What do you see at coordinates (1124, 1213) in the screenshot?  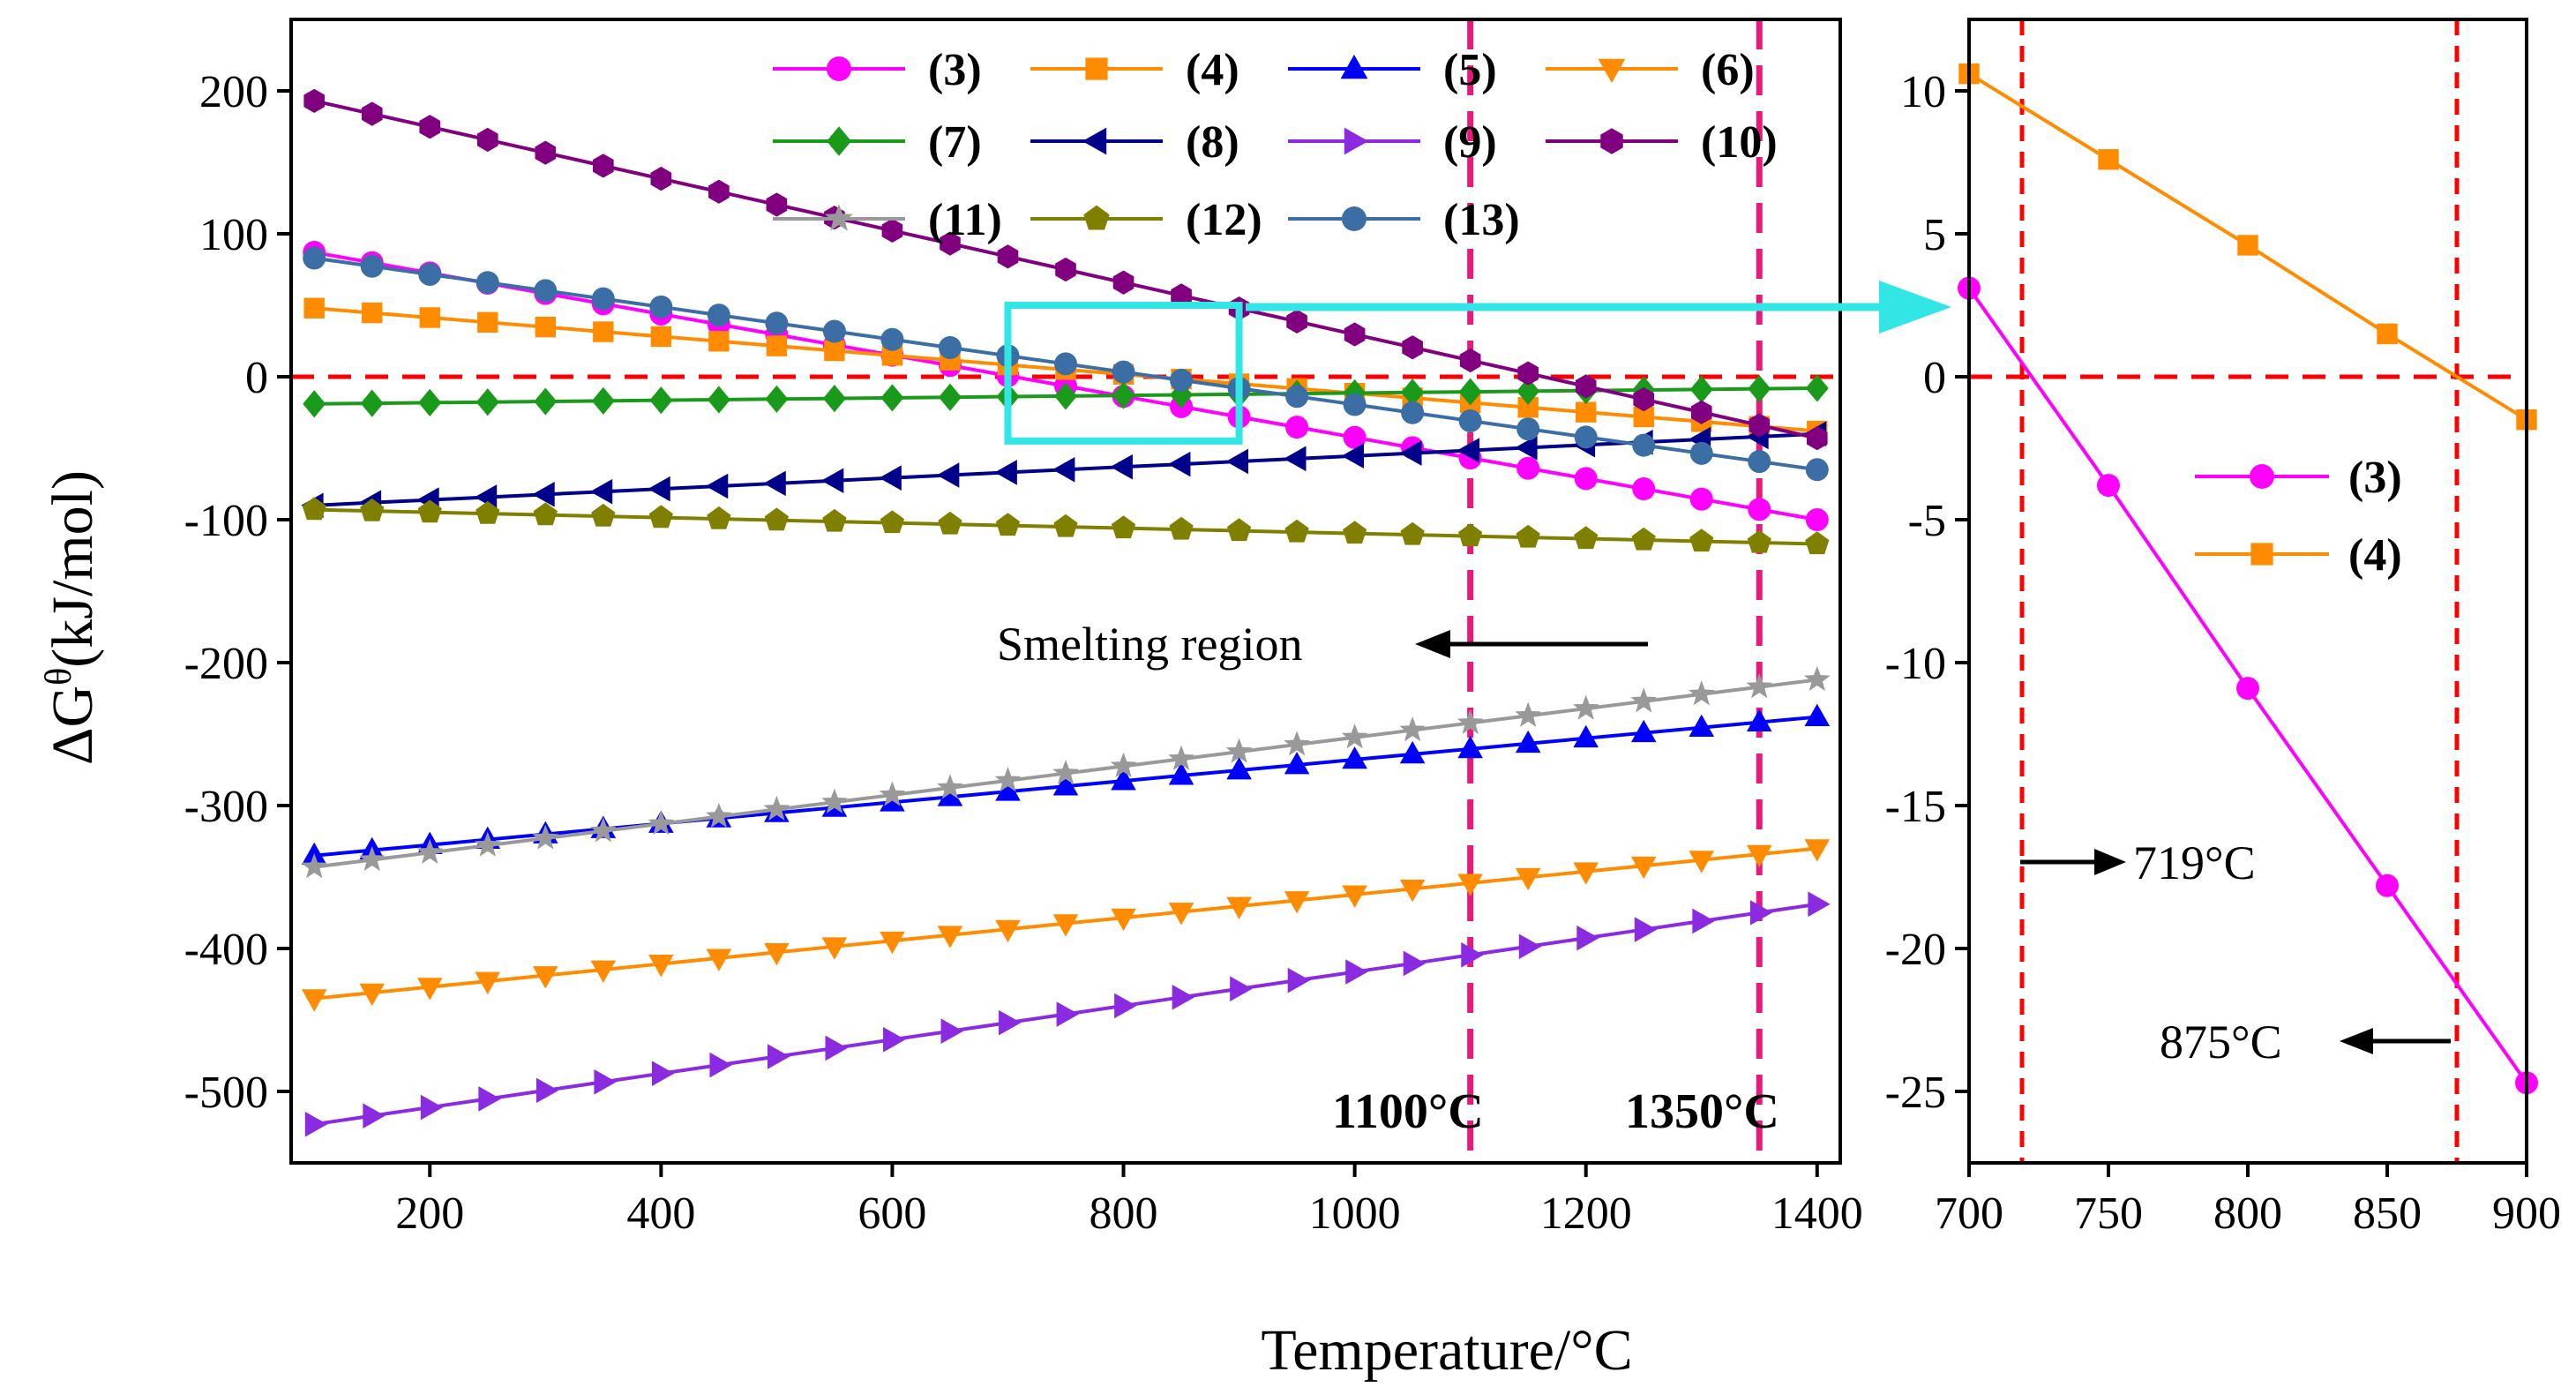 I see `x-tick-label: 800` at bounding box center [1124, 1213].